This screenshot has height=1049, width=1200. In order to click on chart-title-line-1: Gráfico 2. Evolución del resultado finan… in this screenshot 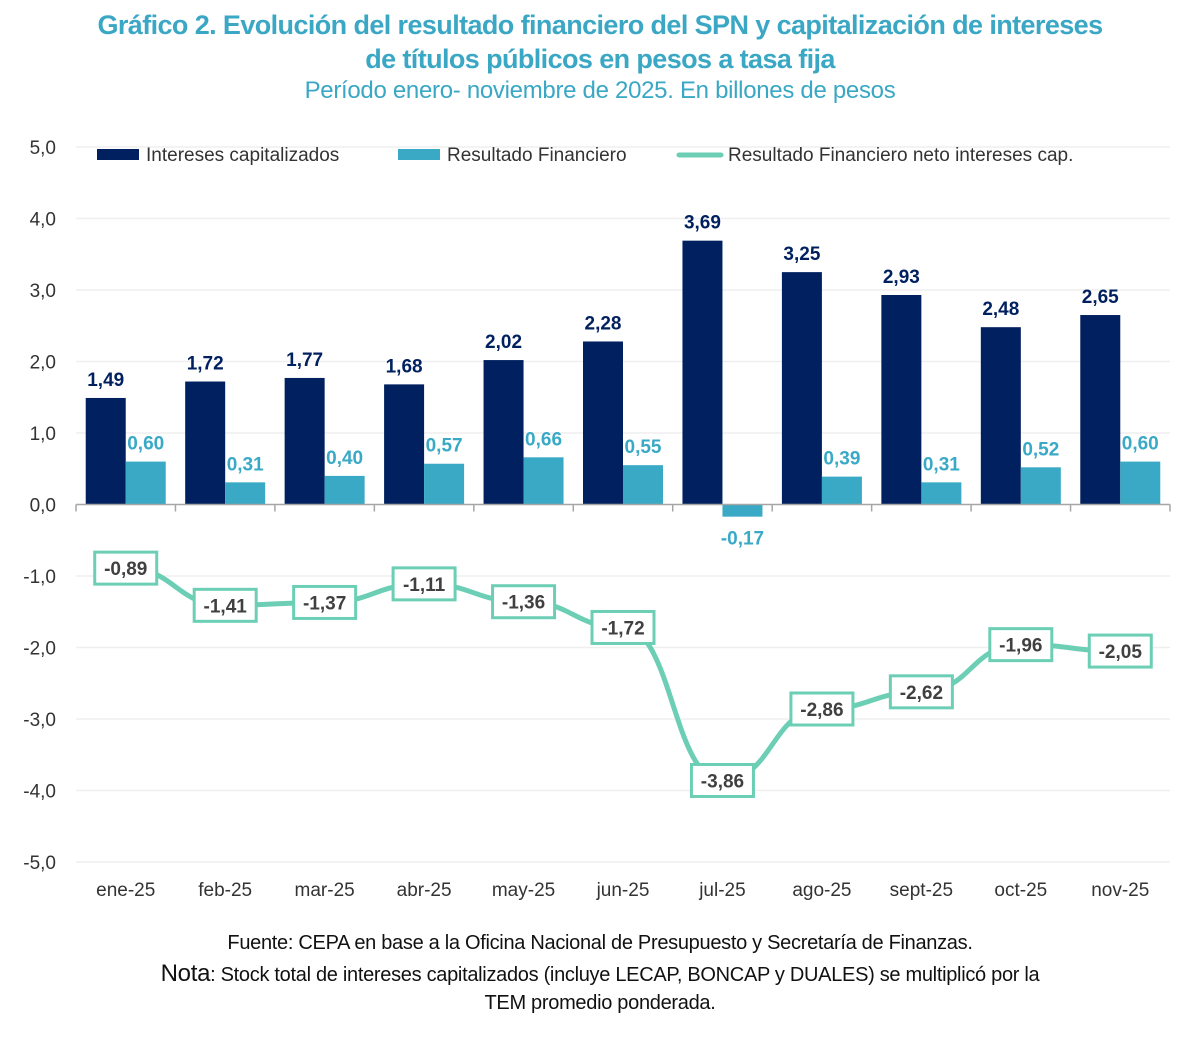, I will do `click(600, 25)`.